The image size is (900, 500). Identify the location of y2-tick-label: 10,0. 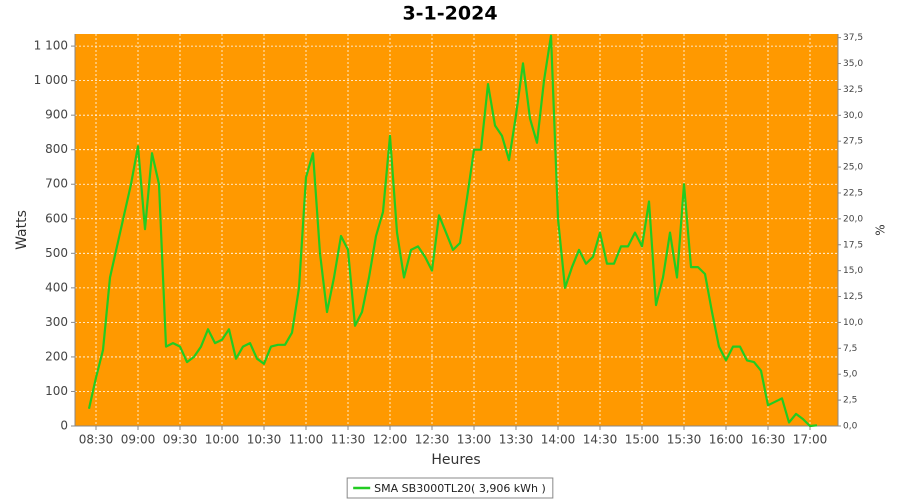
(853, 323).